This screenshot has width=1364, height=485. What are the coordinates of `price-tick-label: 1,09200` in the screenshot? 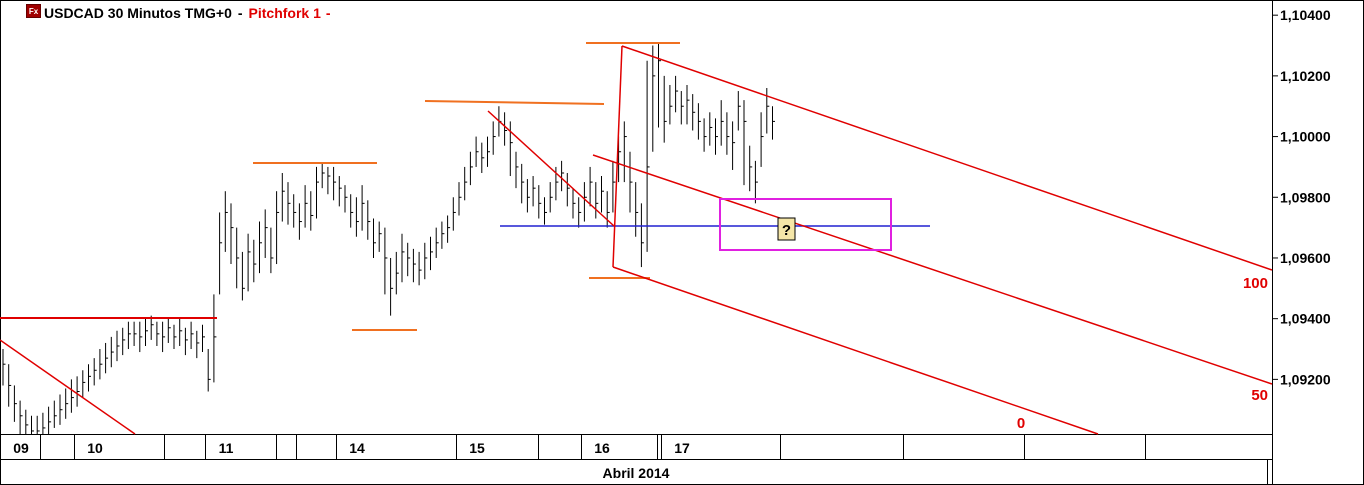 It's located at (1305, 379).